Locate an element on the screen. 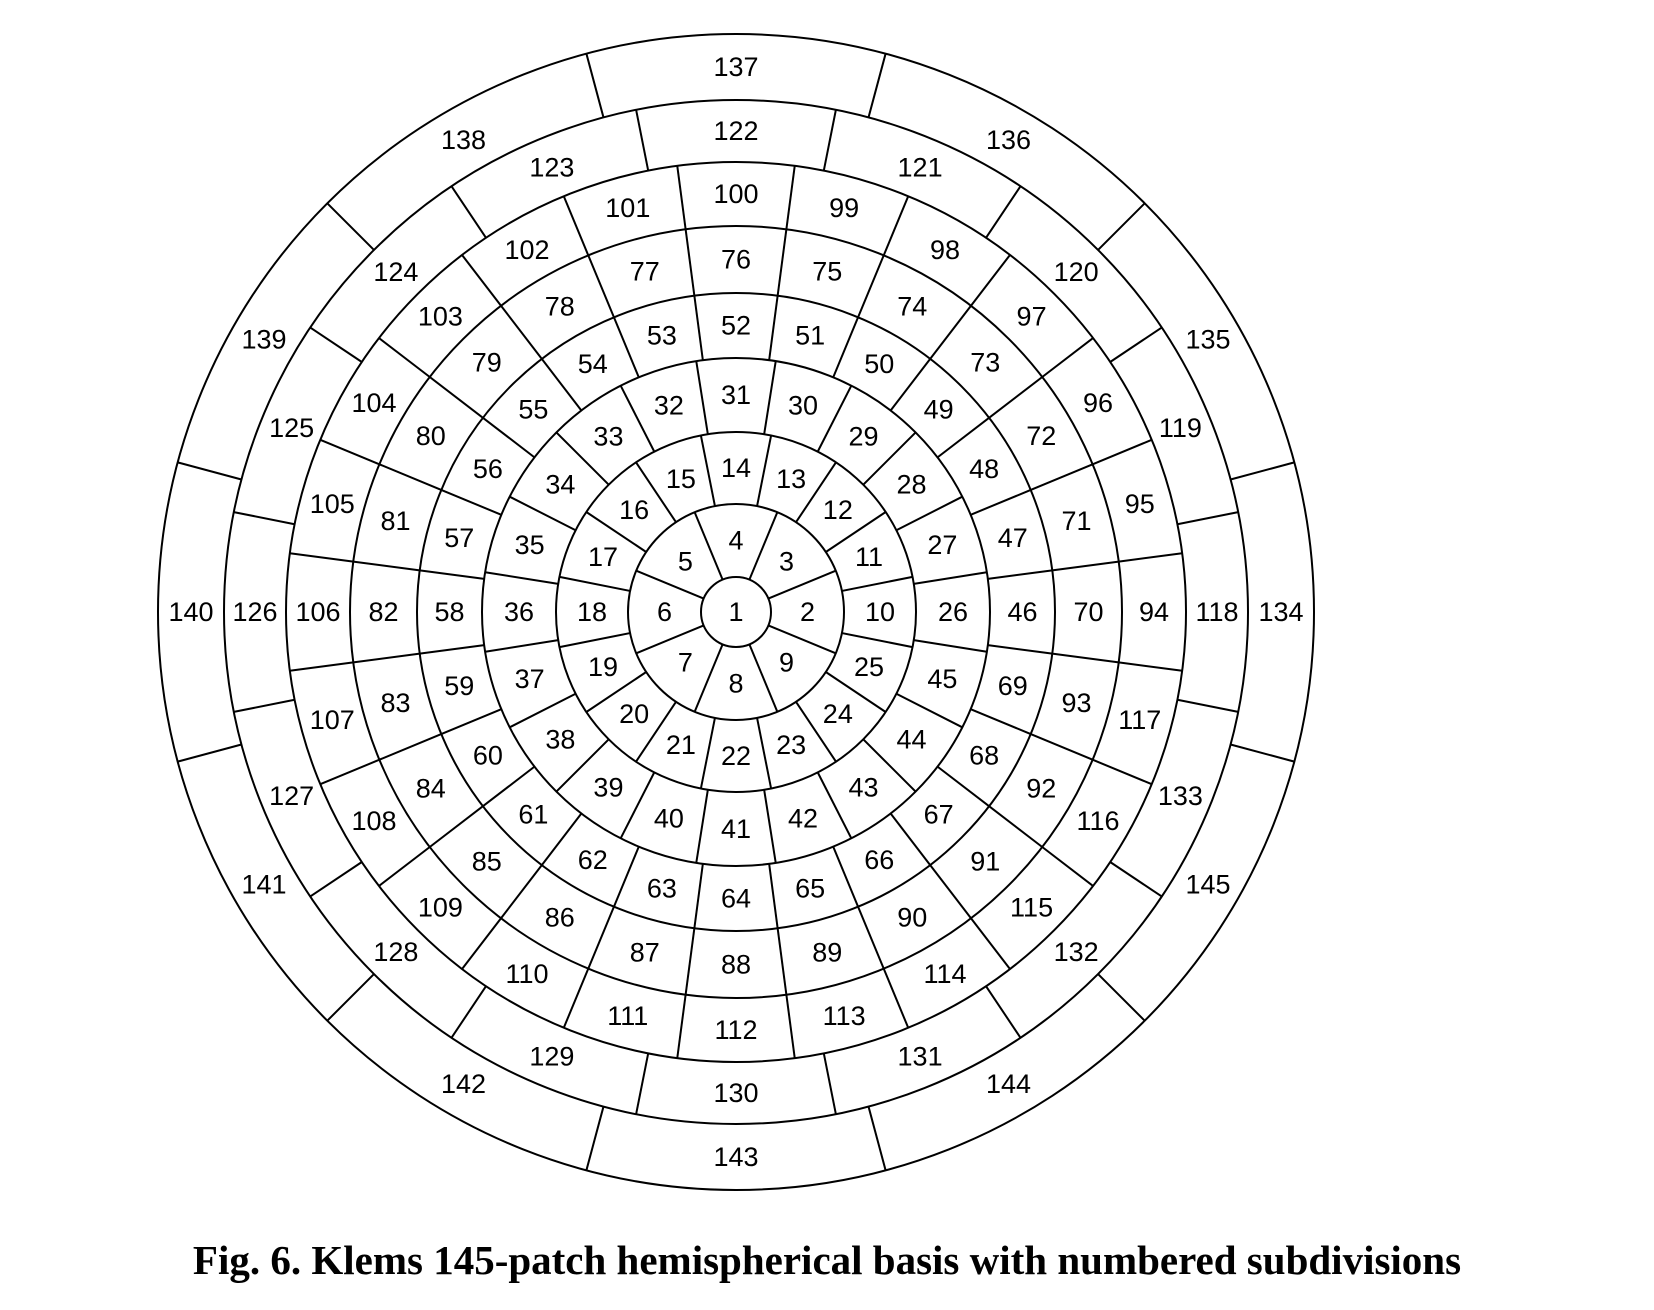 Image resolution: width=1654 pixels, height=1310 pixels. patch-label-92: 92 is located at coordinates (1041, 788).